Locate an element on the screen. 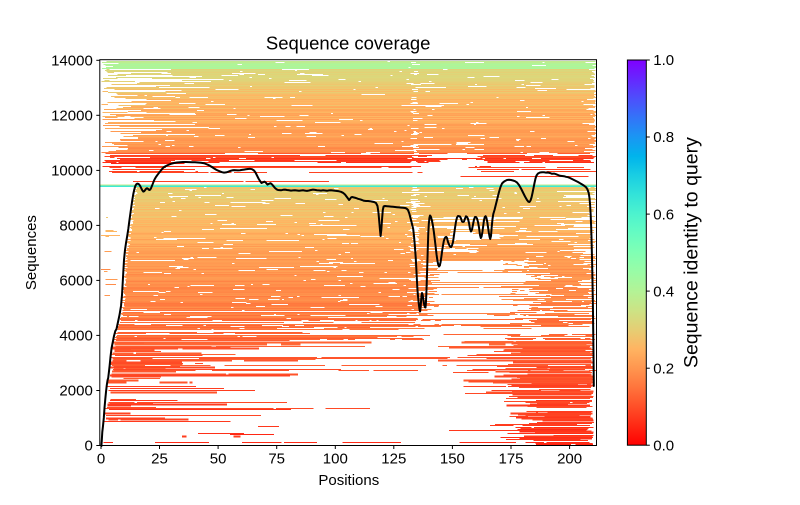 The height and width of the screenshot is (505, 800). svg-text: 150 is located at coordinates (452, 459).